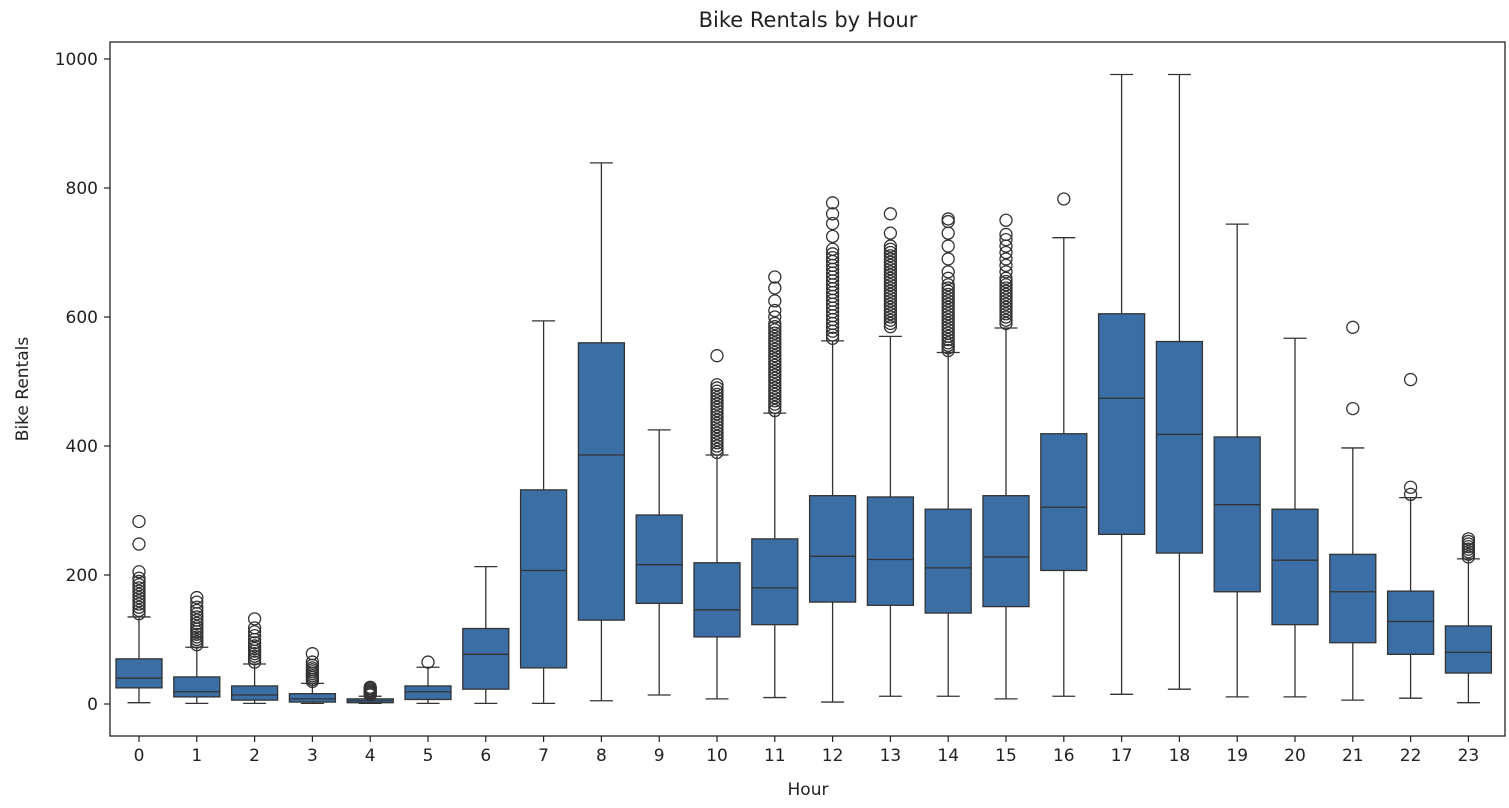 The image size is (1509, 808). Describe the element at coordinates (717, 756) in the screenshot. I see `x-tick-label: 10` at that location.